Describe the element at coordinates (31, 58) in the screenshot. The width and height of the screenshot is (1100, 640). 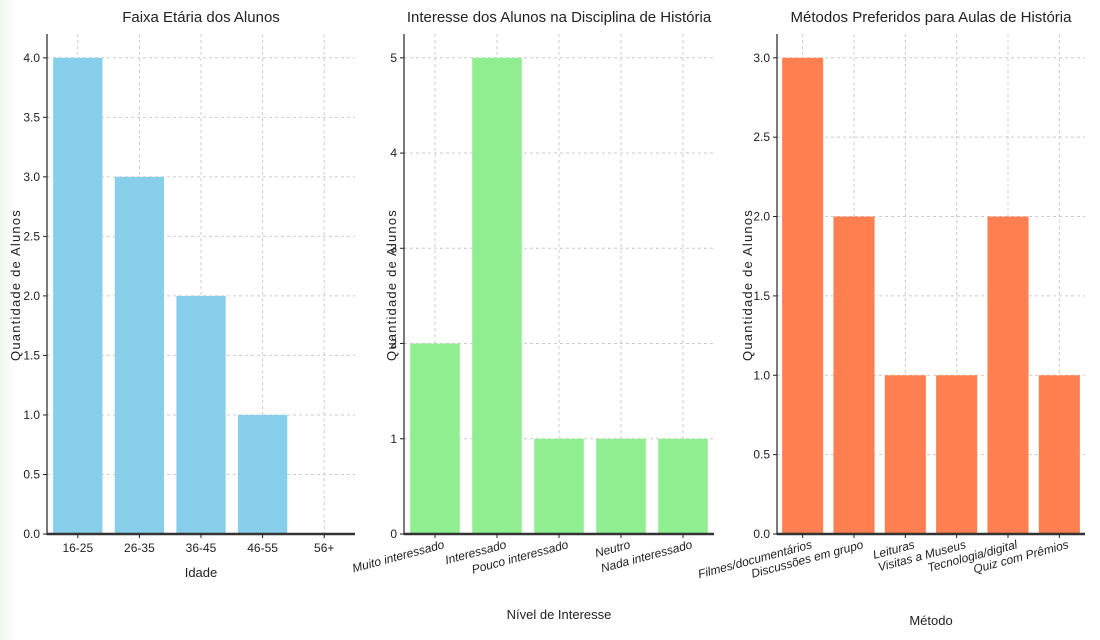
I see `y-tick-label: 4.0` at that location.